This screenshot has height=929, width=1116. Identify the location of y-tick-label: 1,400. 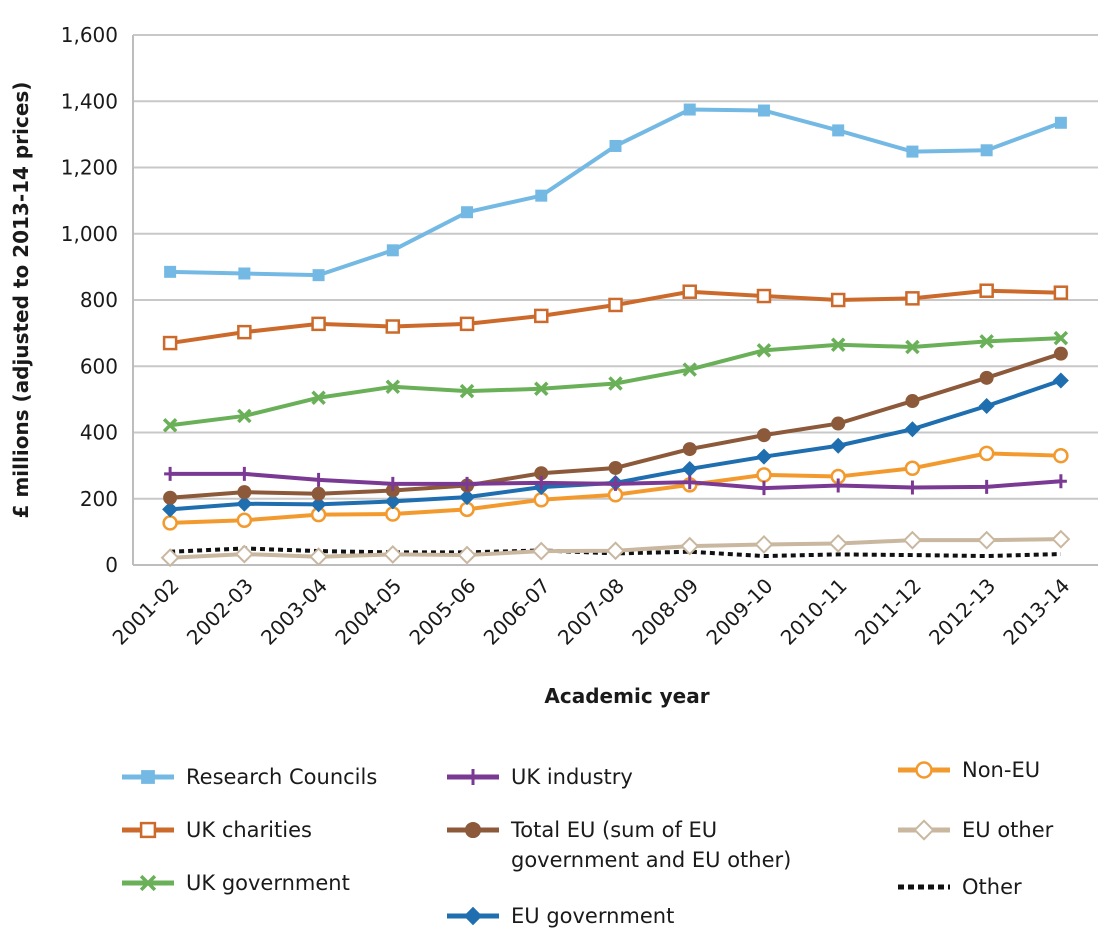
(89, 101).